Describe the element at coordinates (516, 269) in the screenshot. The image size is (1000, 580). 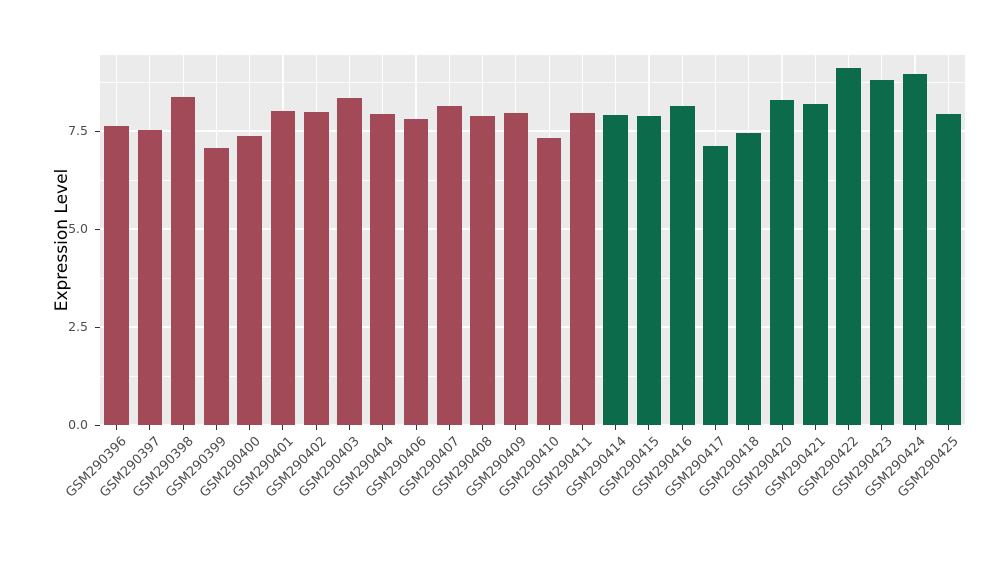
I see `bar-GSM290409` at that location.